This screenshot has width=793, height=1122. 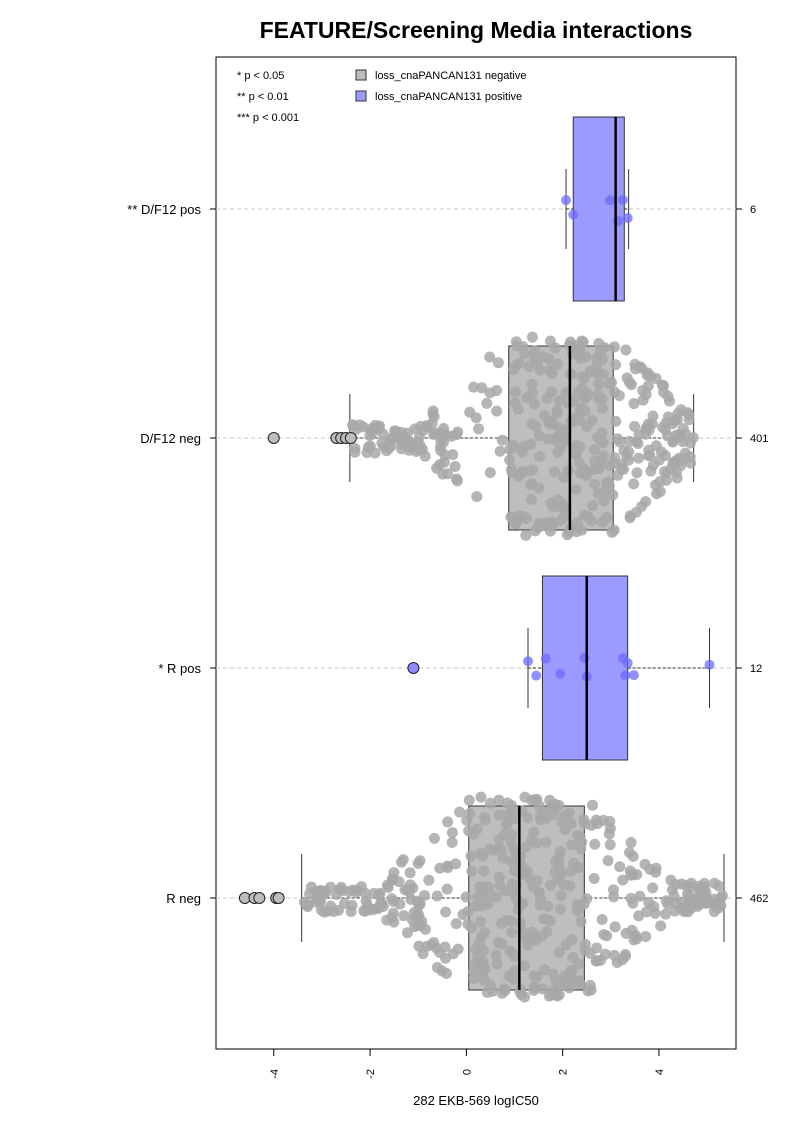 I want to click on box, so click(x=585, y=668).